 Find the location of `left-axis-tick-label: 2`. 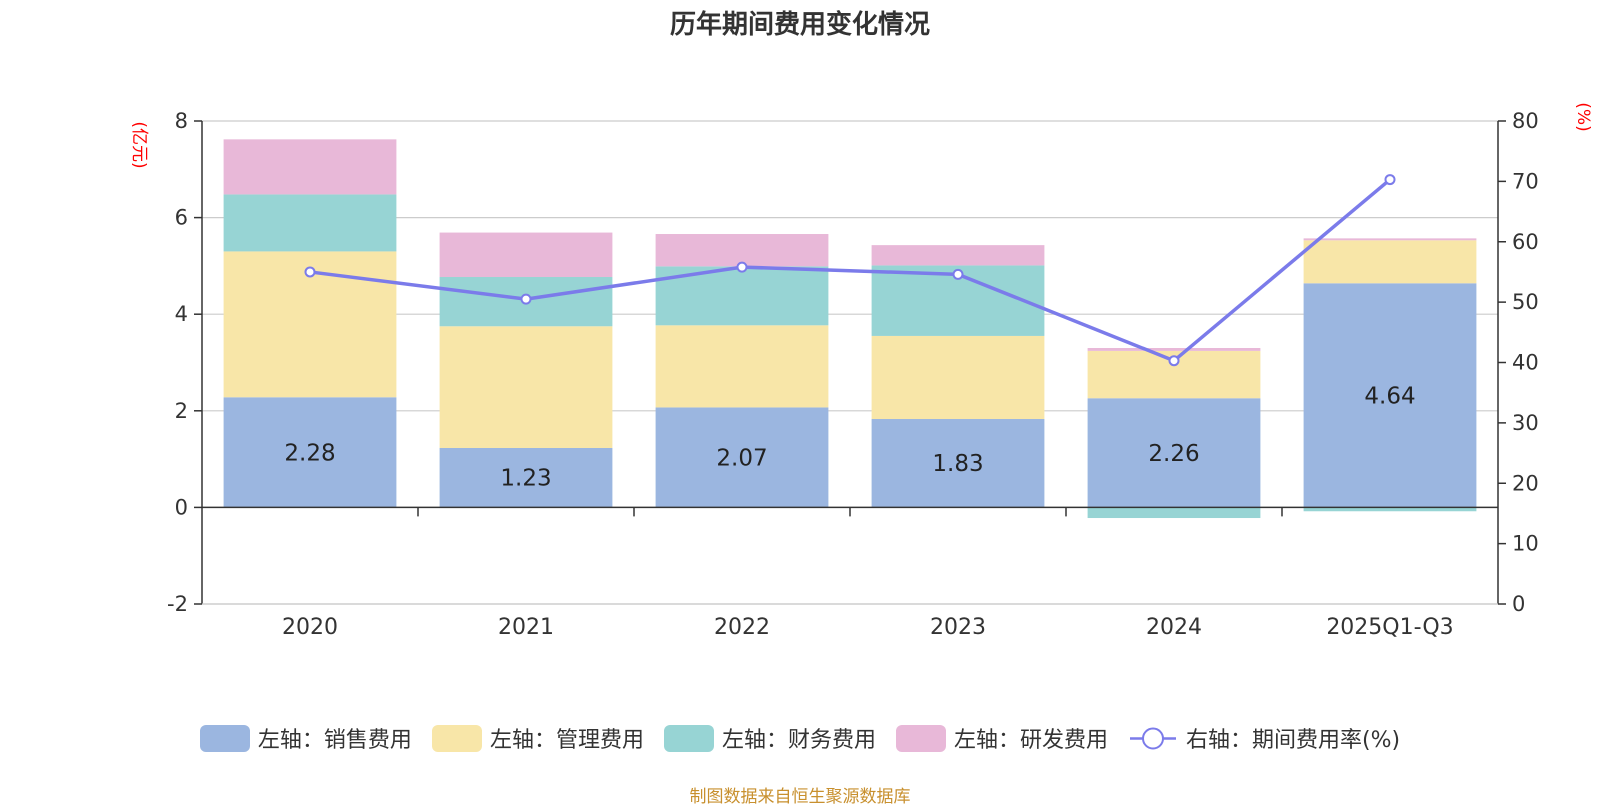

left-axis-tick-label: 2 is located at coordinates (181, 411).